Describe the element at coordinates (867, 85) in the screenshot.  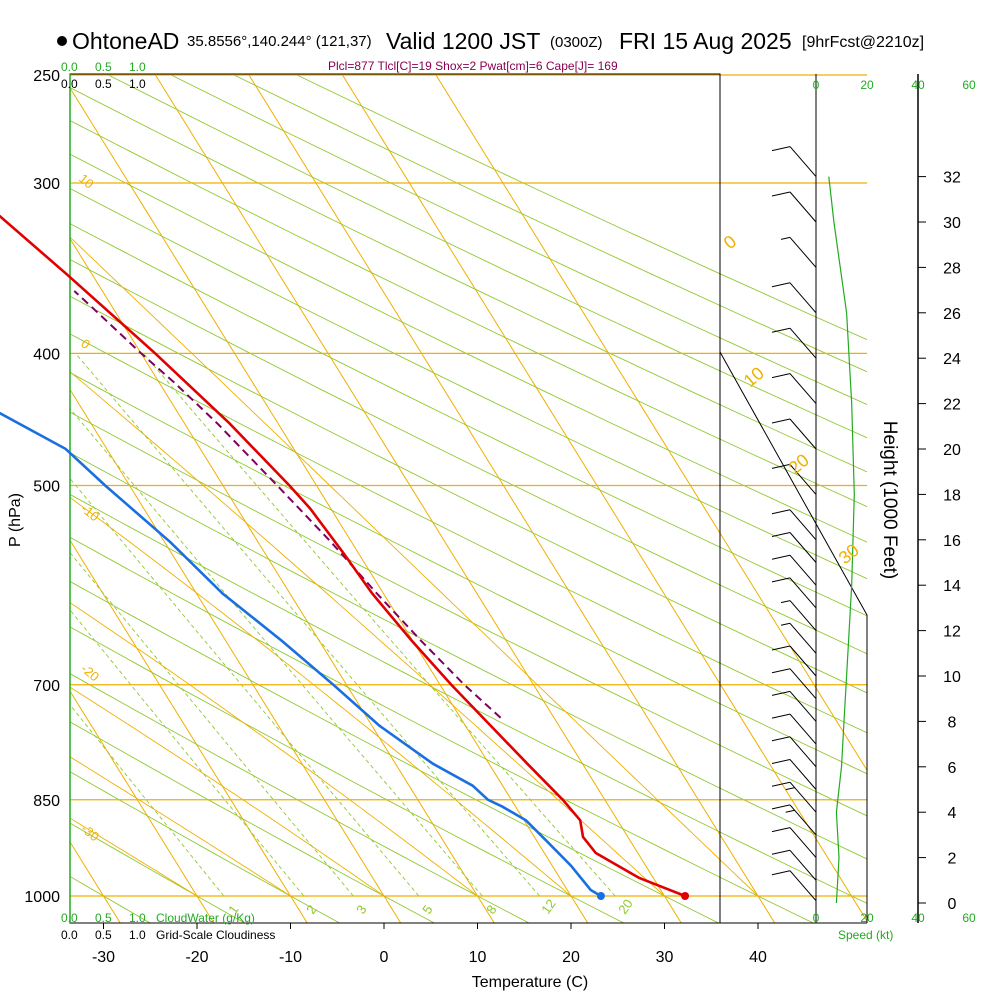
I see `wind-speed-tick-top: 20` at that location.